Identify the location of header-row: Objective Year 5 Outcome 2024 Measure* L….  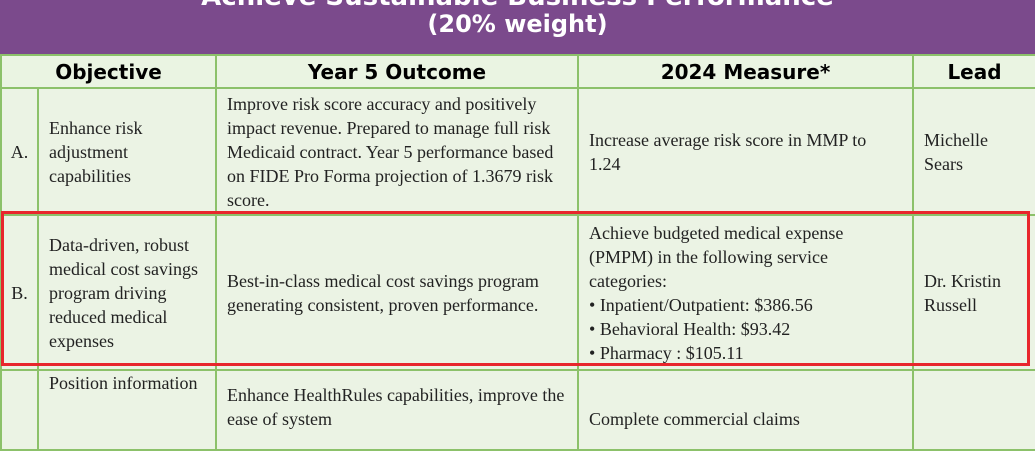
(517, 71).